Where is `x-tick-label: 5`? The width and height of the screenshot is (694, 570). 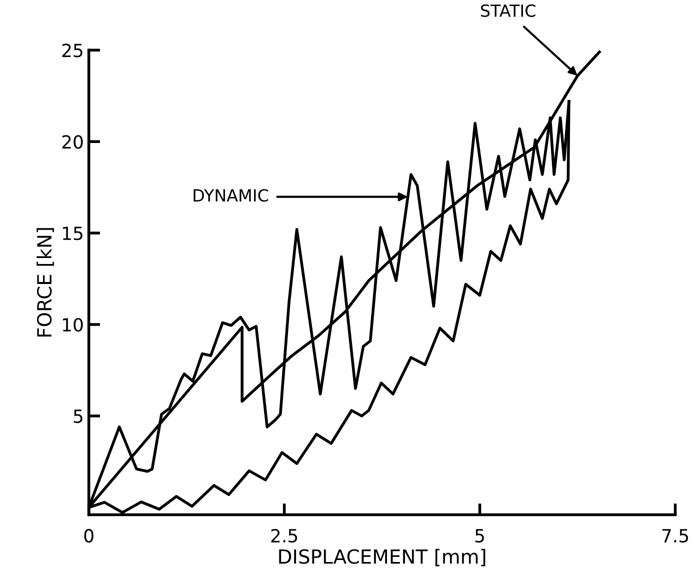 x-tick-label: 5 is located at coordinates (479, 536).